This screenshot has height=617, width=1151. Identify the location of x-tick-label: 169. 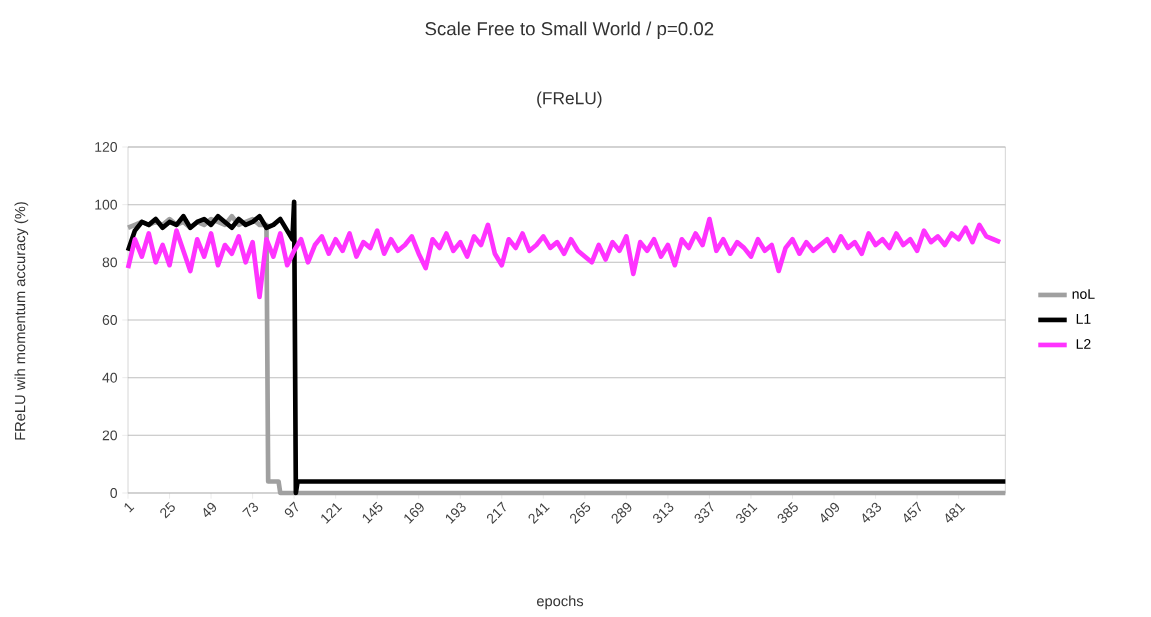
(414, 513).